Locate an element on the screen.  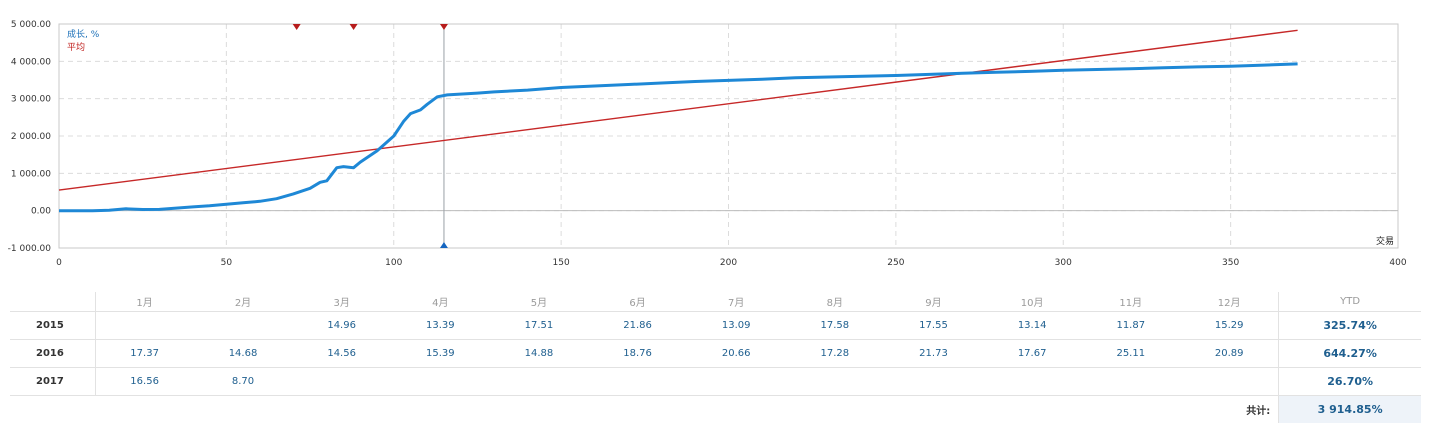
month-header: 12月 is located at coordinates (1229, 302).